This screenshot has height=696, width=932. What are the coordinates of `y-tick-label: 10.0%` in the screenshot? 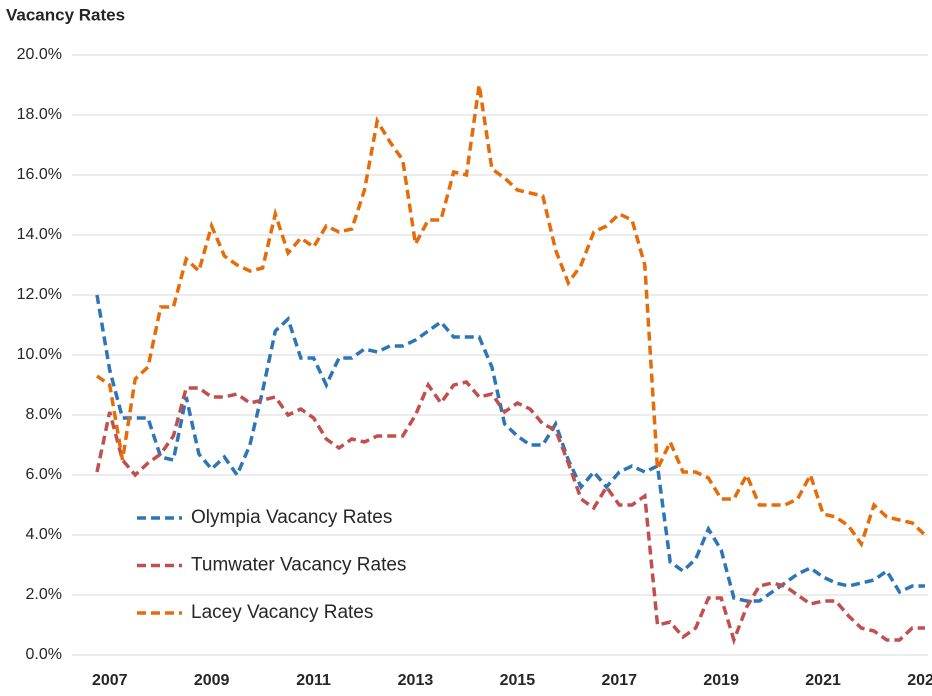 It's located at (39, 354).